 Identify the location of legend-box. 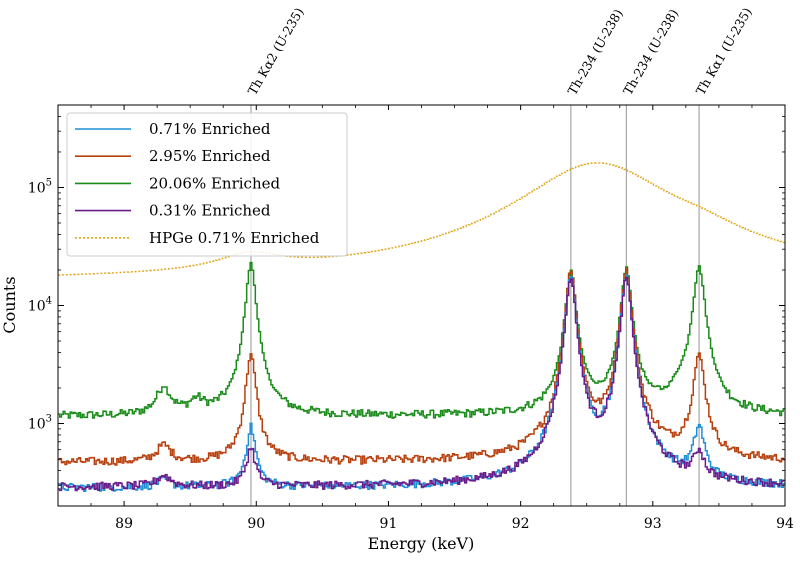
(207, 184).